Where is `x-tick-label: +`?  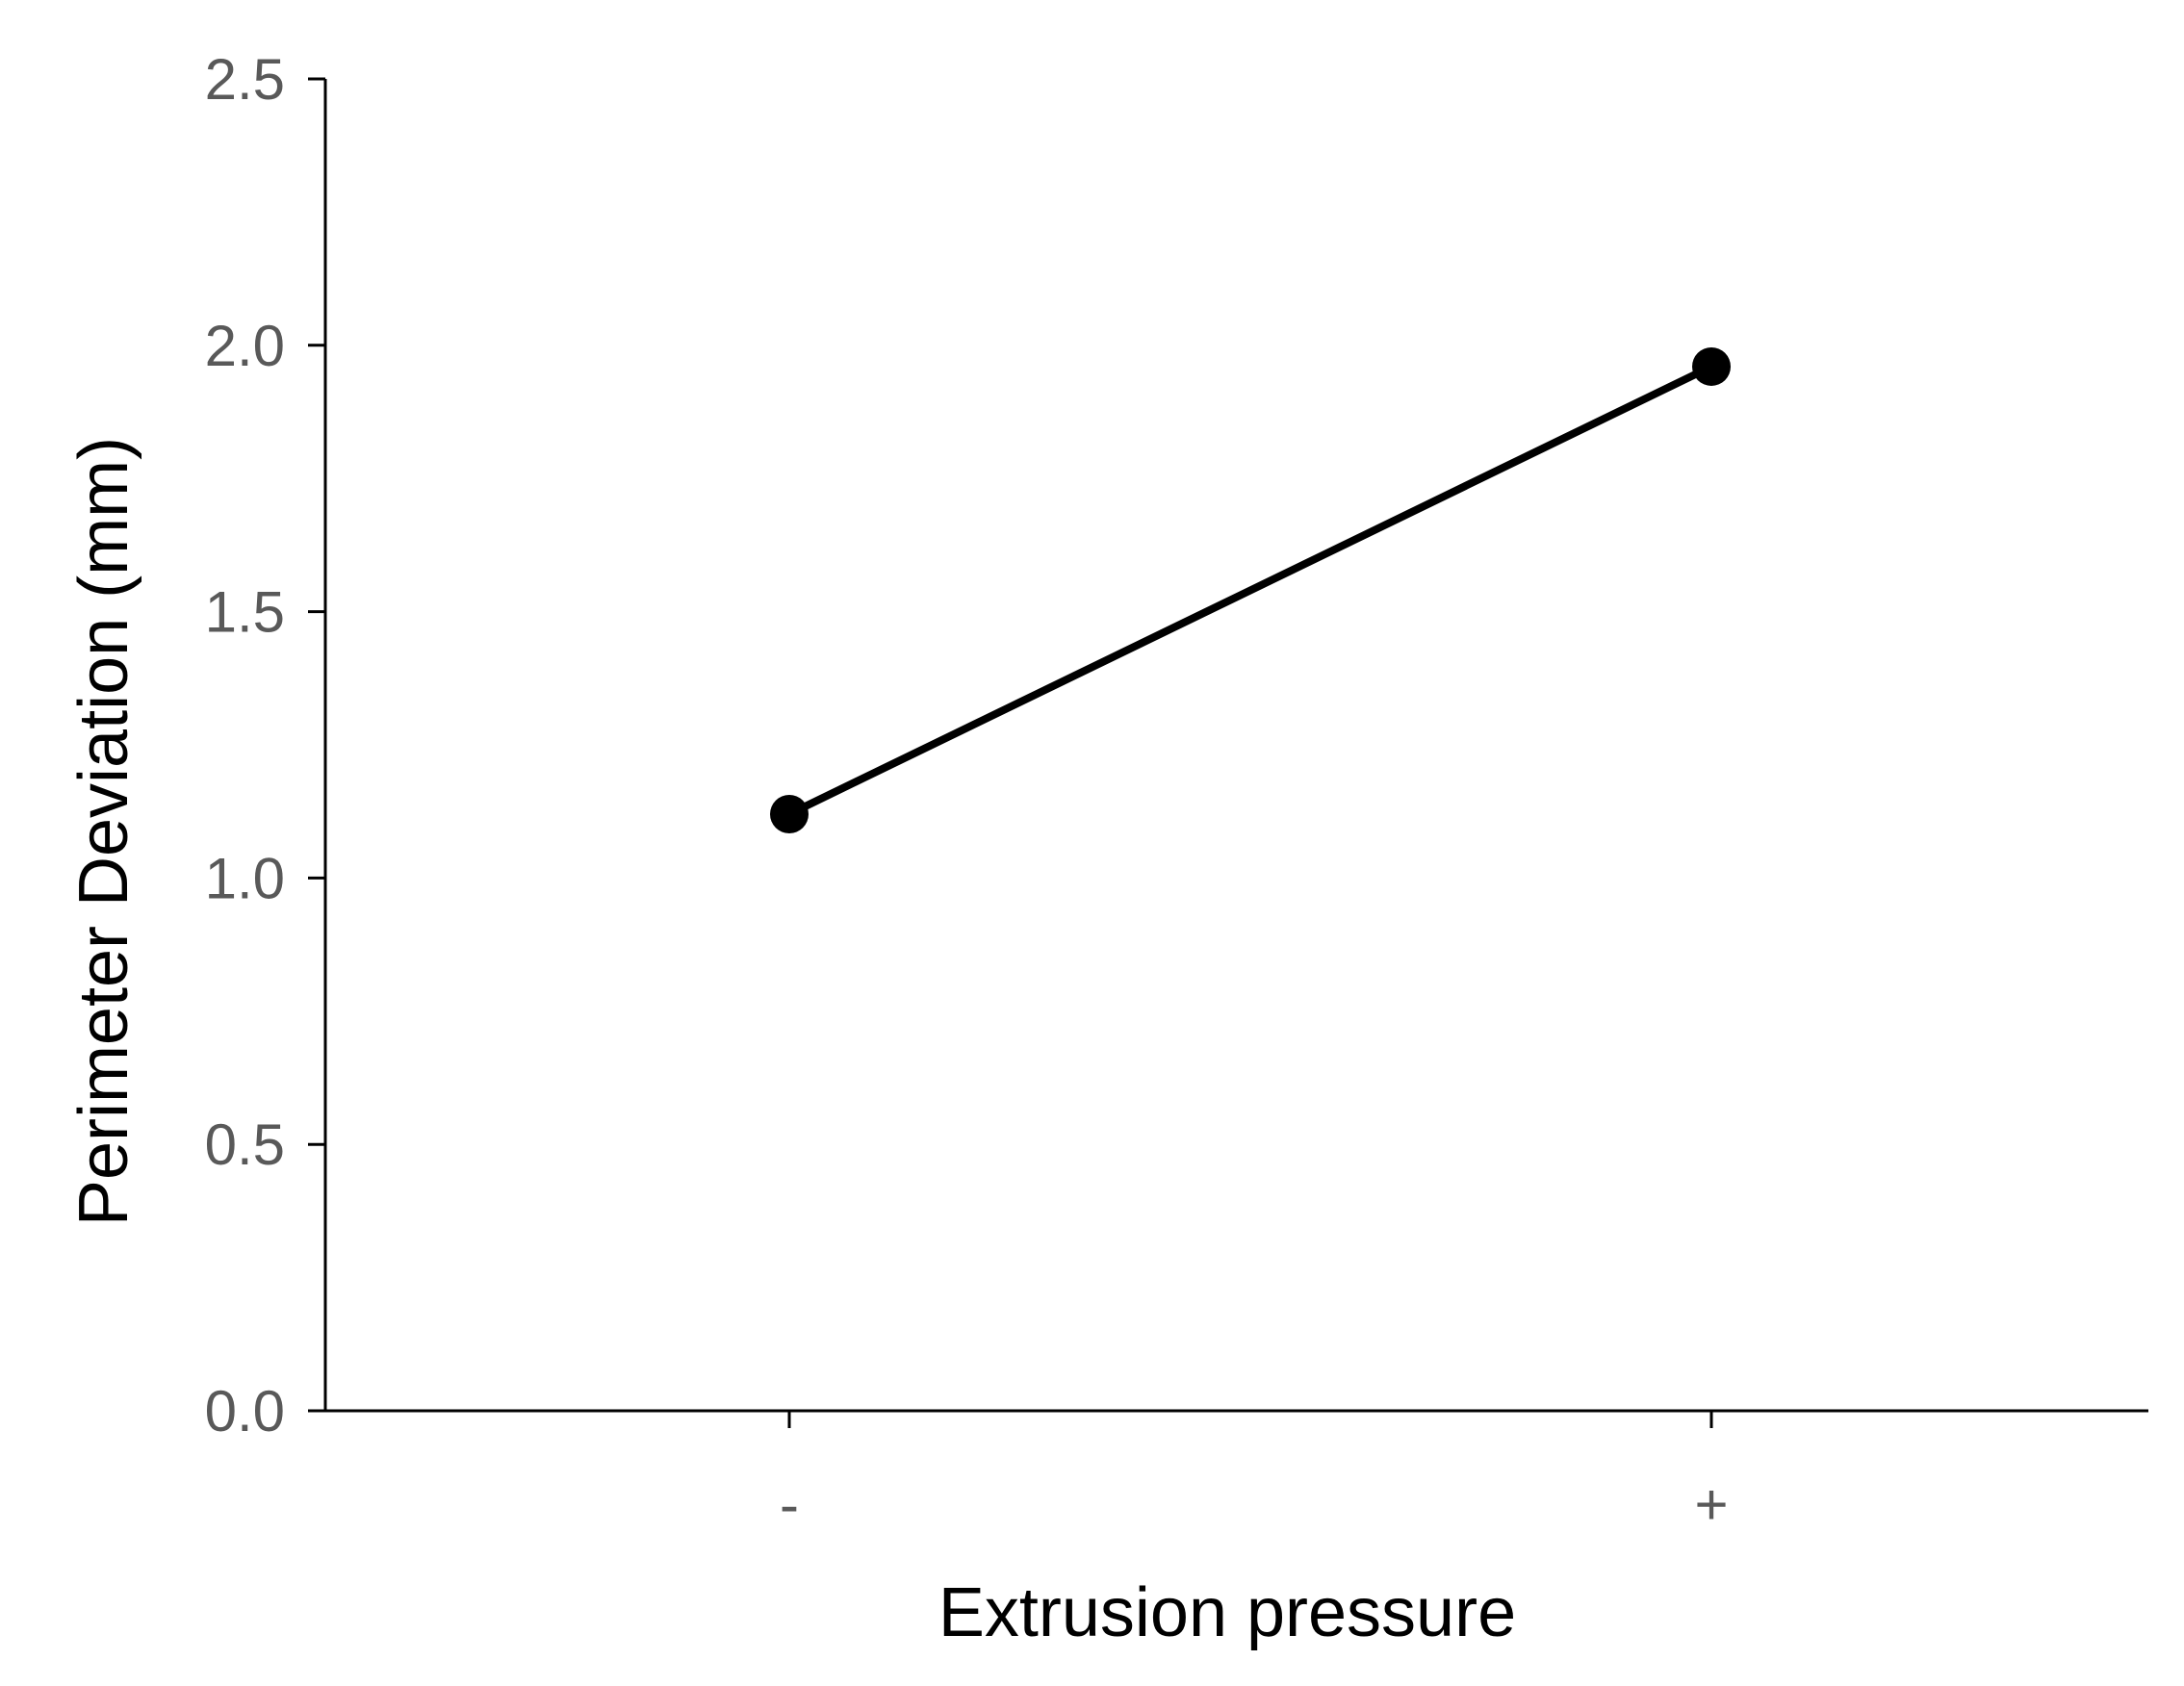
x-tick-label: + is located at coordinates (1711, 1504).